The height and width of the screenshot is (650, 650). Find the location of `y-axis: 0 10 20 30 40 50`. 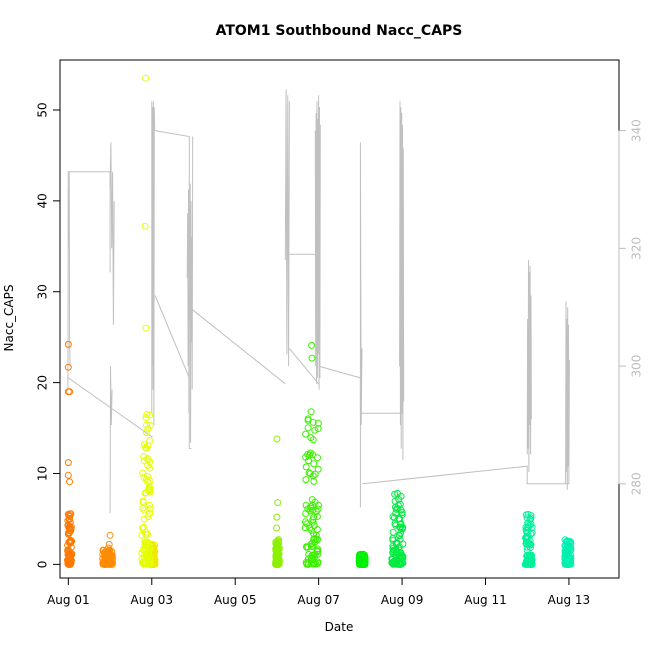

y-axis: 0 10 20 30 40 50 is located at coordinates (48, 335).